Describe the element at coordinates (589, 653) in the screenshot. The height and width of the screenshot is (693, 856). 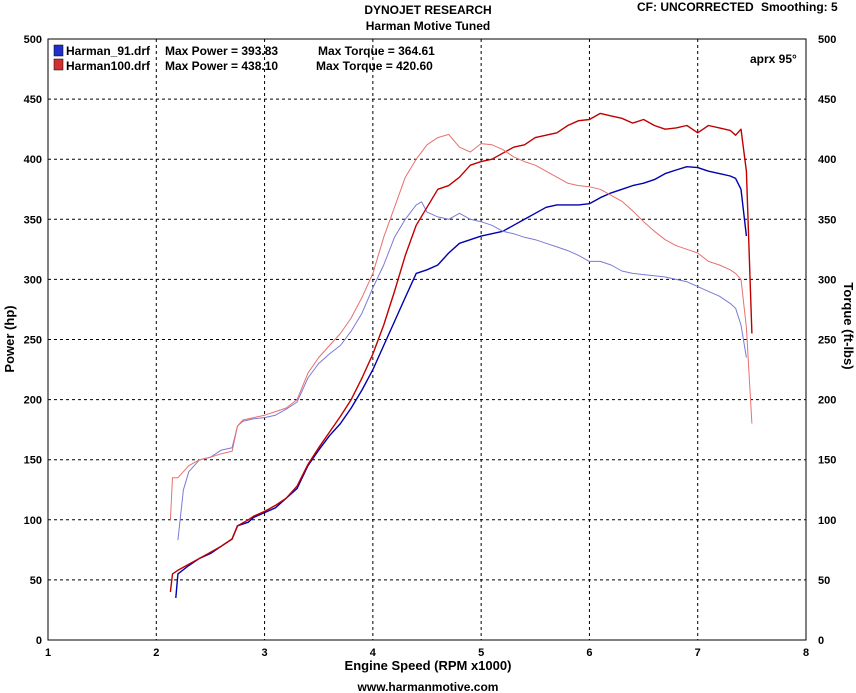
I see `x-tick-label: 6` at that location.